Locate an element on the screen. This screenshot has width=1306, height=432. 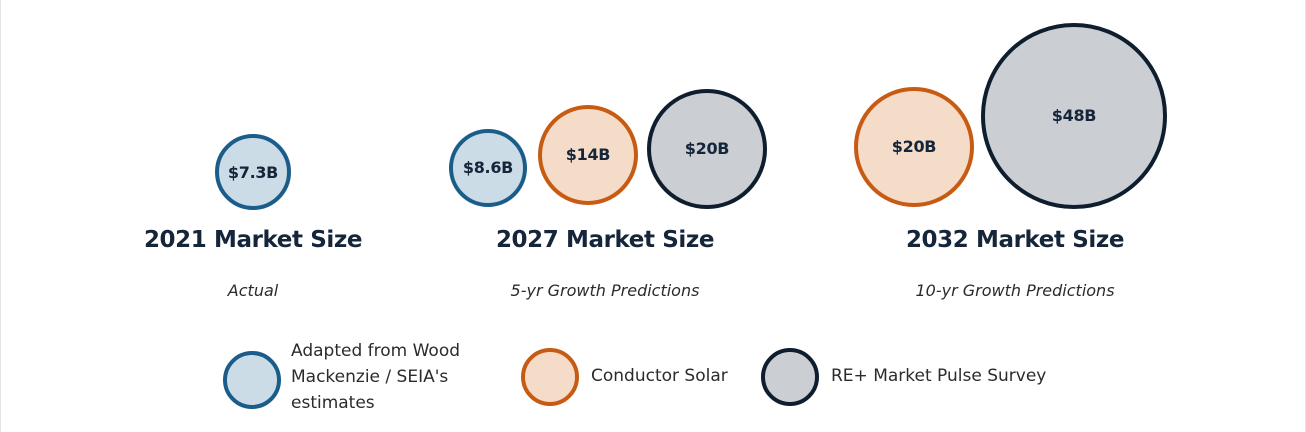
bubble-value-label: $14B is located at coordinates (588, 155).